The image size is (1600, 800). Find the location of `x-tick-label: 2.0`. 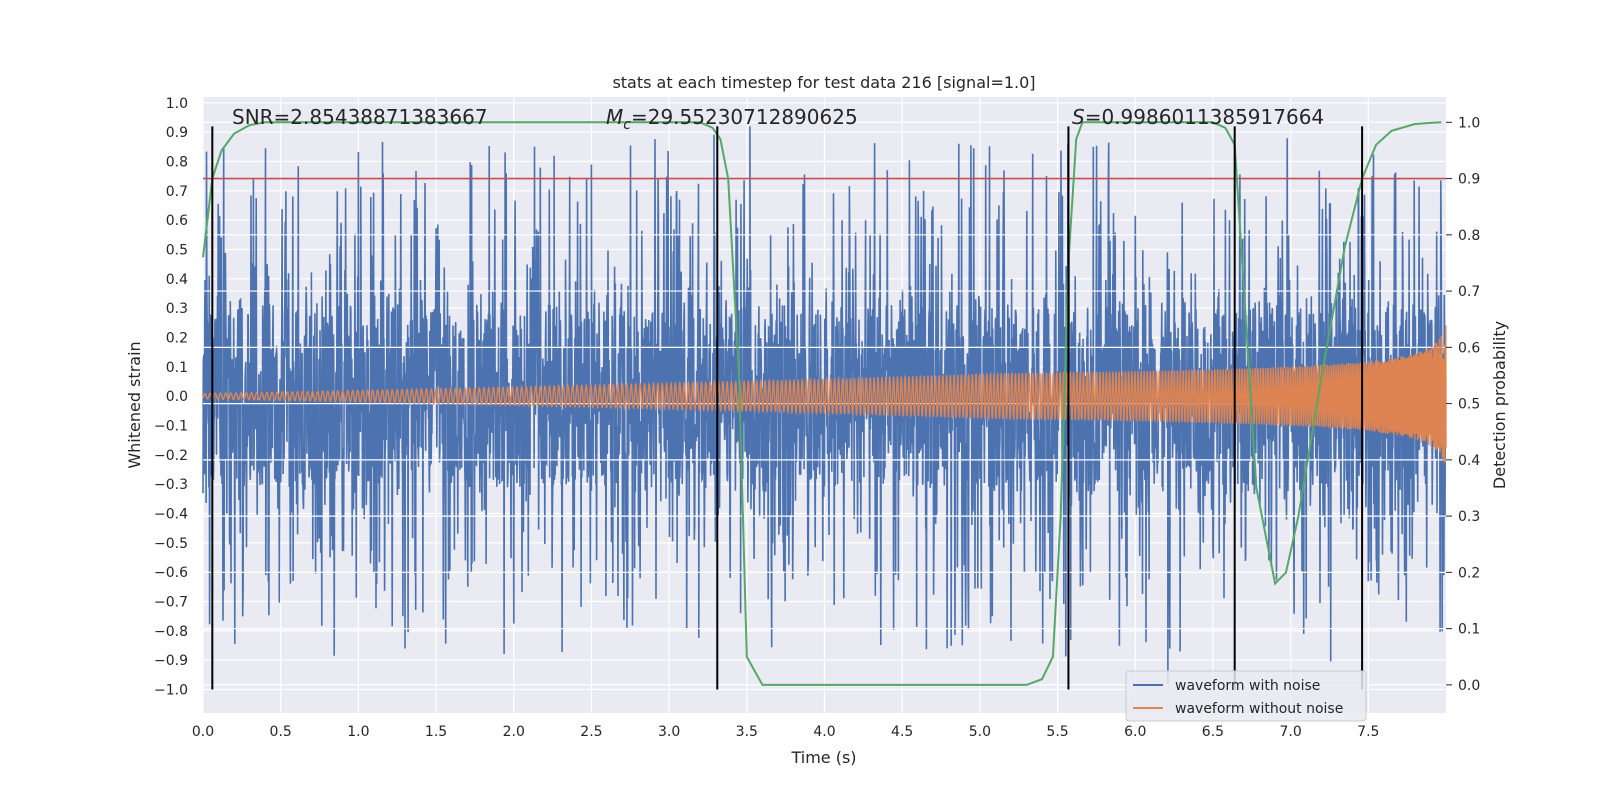

x-tick-label: 2.0 is located at coordinates (514, 732).